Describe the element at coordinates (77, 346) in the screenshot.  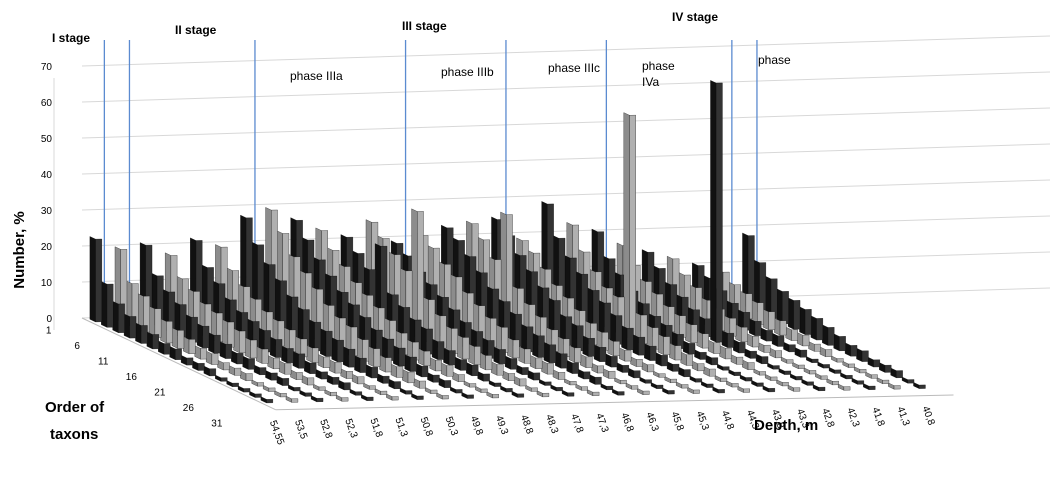
I see `x-tick-label: 6` at that location.